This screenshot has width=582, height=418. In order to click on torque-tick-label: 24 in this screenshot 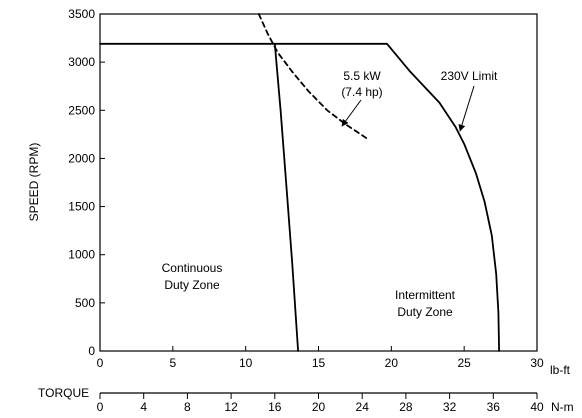, I will do `click(363, 407)`.